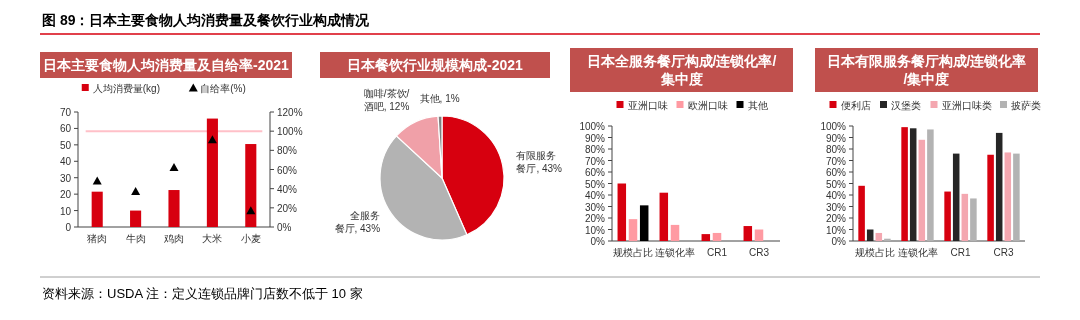  I want to click on legend-label: 欧洲口味, so click(707, 105).